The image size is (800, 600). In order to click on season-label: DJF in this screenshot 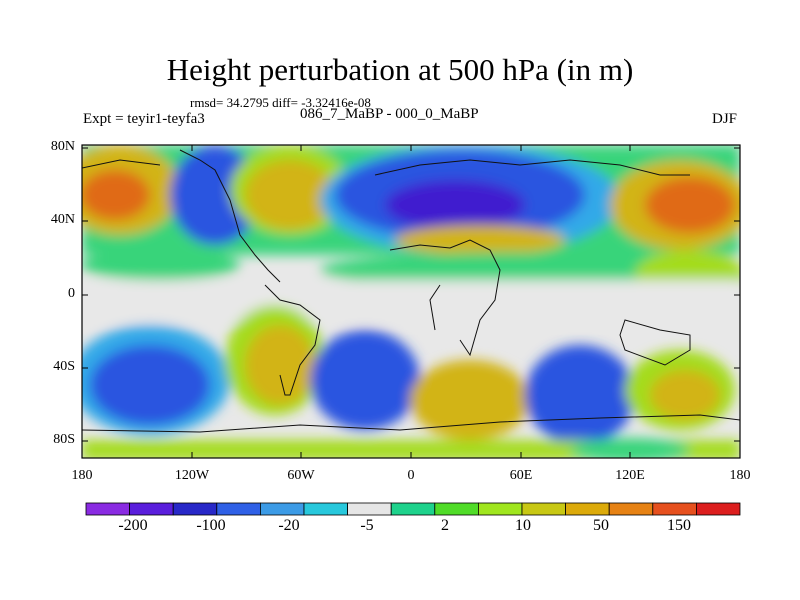, I will do `click(725, 119)`.